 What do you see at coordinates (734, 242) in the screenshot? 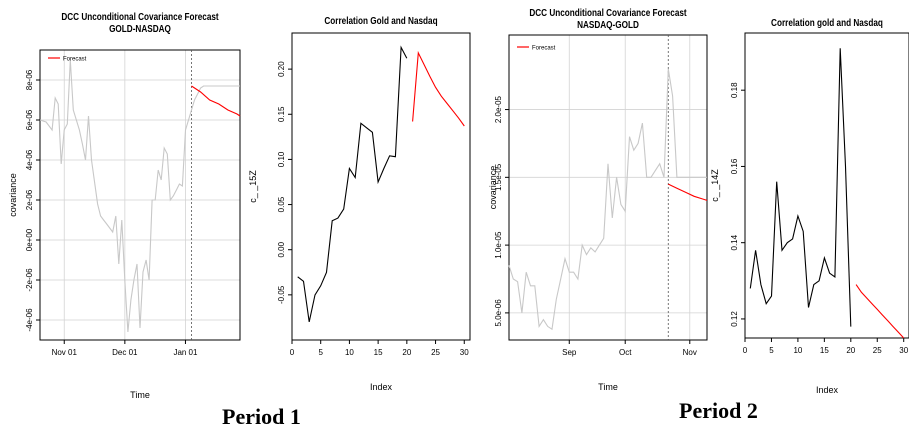
I see `y-tick-label: 0.14` at bounding box center [734, 242].